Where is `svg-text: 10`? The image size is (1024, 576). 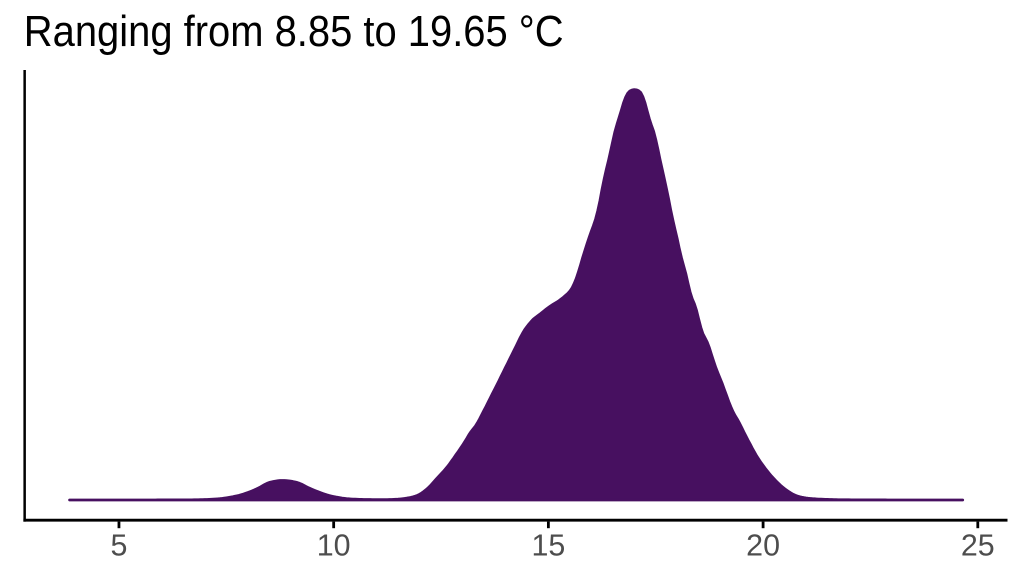
svg-text: 10 is located at coordinates (334, 545).